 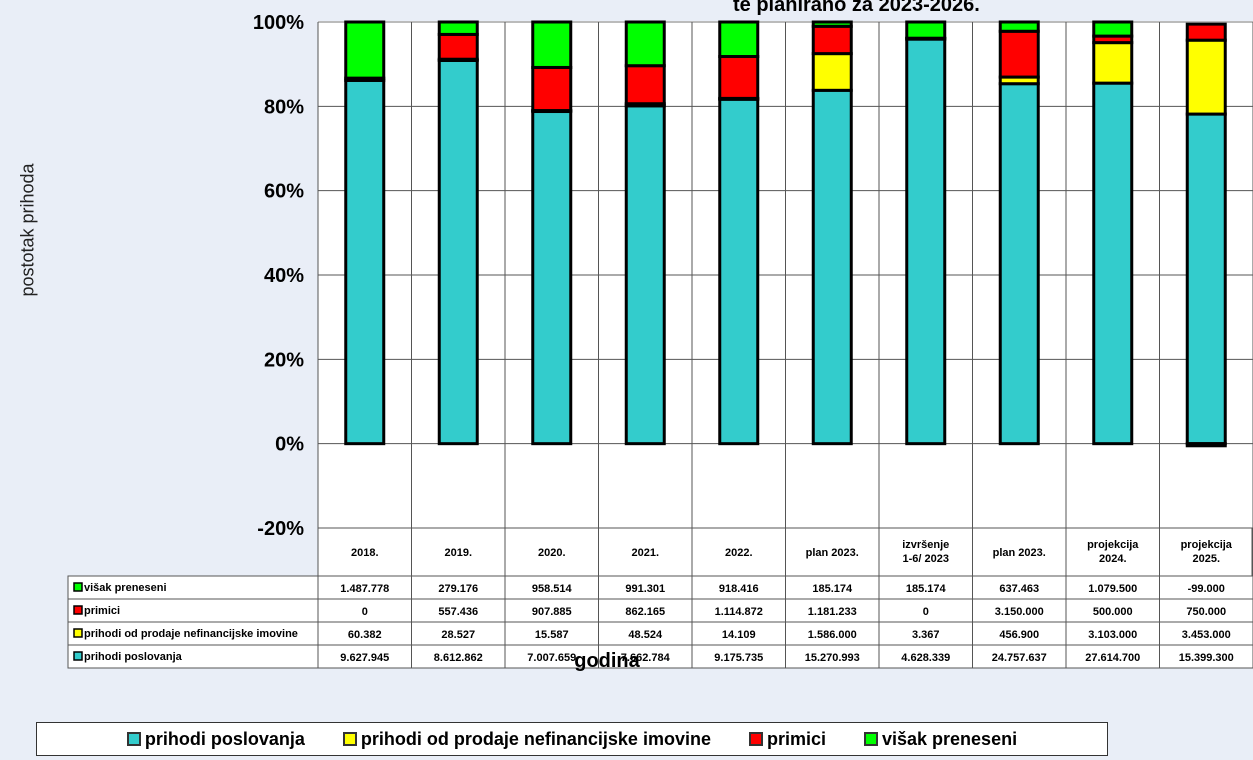 I want to click on legend-item: višak preneseni, so click(x=940, y=739).